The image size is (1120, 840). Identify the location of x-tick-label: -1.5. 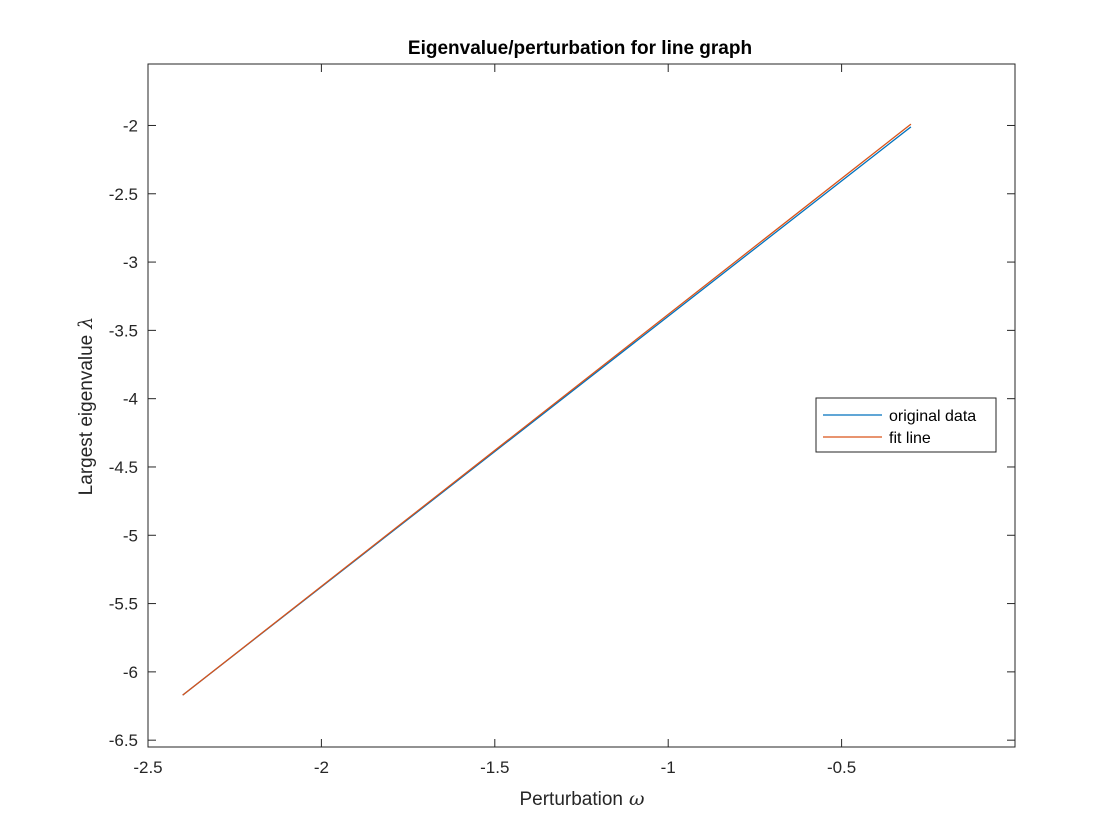
(494, 767).